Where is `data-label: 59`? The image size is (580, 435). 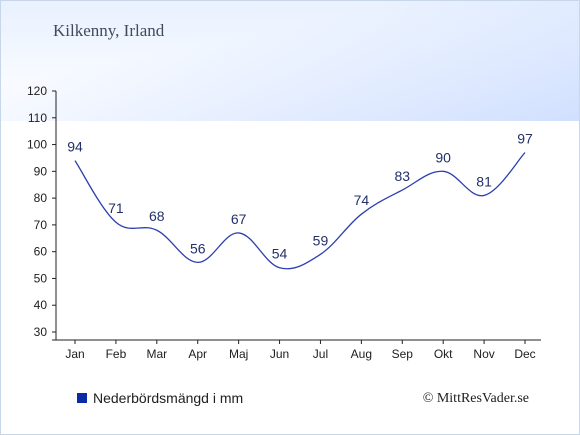 data-label: 59 is located at coordinates (321, 240).